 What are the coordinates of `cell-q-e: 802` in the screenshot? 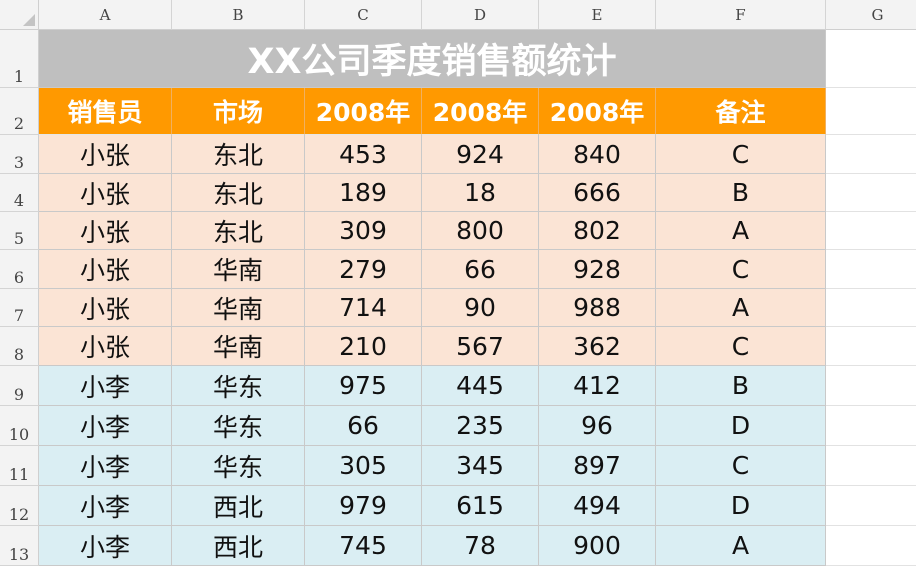 It's located at (597, 231).